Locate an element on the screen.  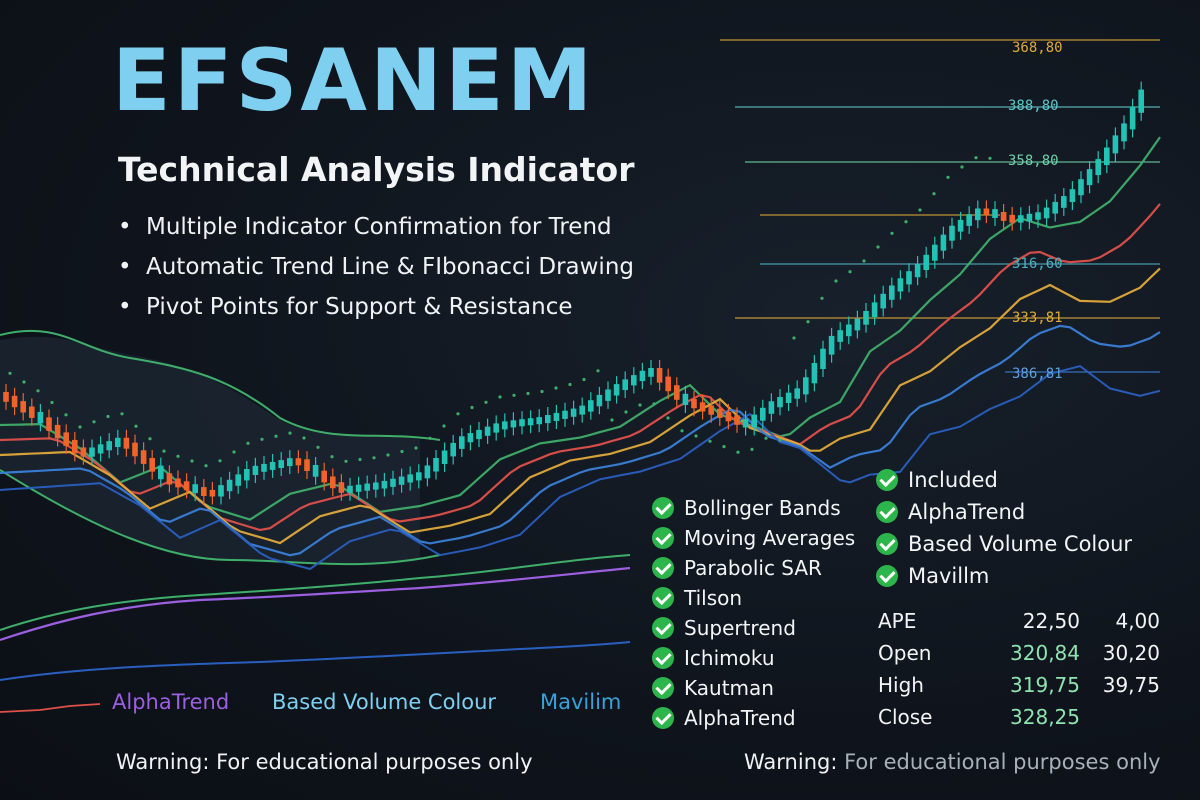
warning-left: Warning: For educational purposes only is located at coordinates (324, 762).